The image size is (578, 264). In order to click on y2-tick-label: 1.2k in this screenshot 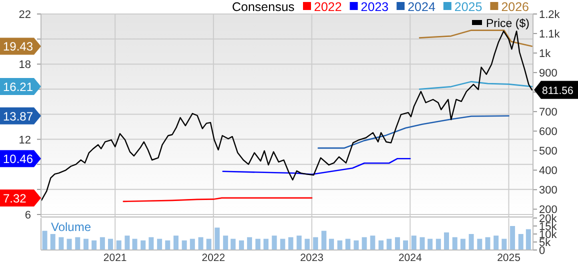, I will do `click(549, 15)`.